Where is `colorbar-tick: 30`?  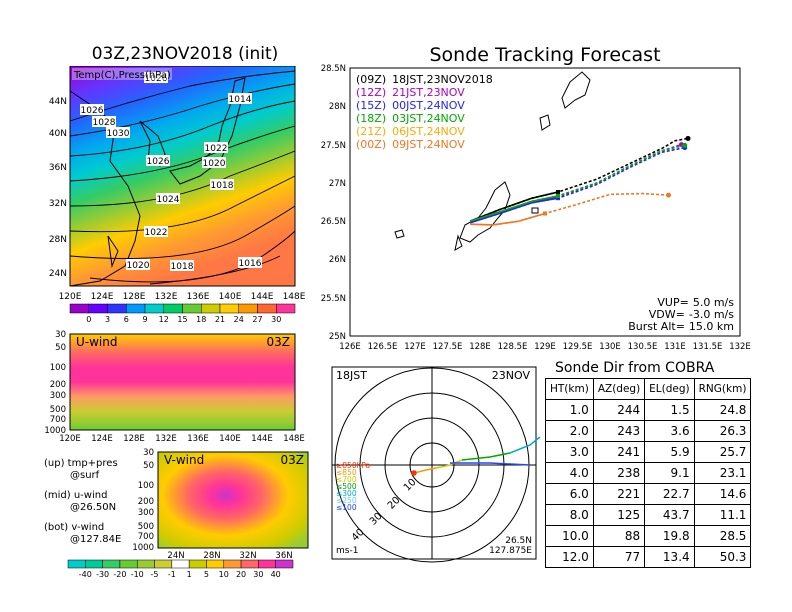 colorbar-tick: 30 is located at coordinates (276, 319).